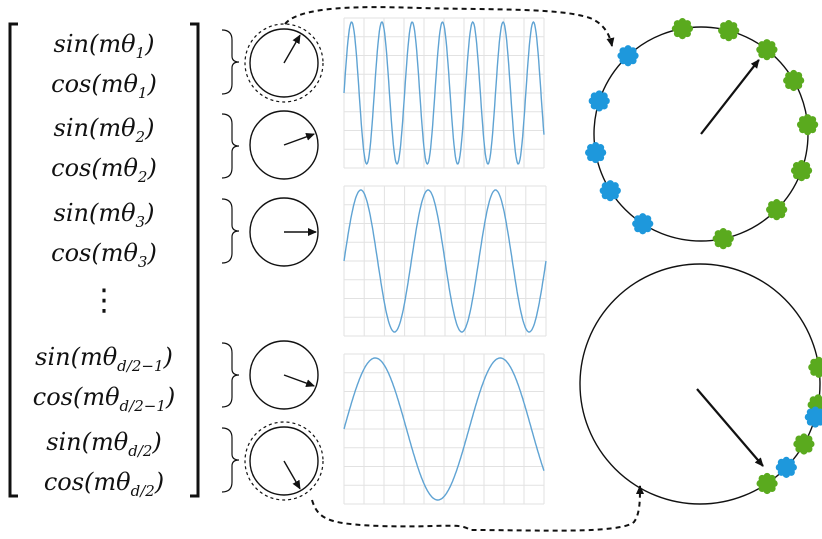 This screenshot has width=822, height=539. I want to click on vector-entry: sin(mθ1), so click(104, 46).